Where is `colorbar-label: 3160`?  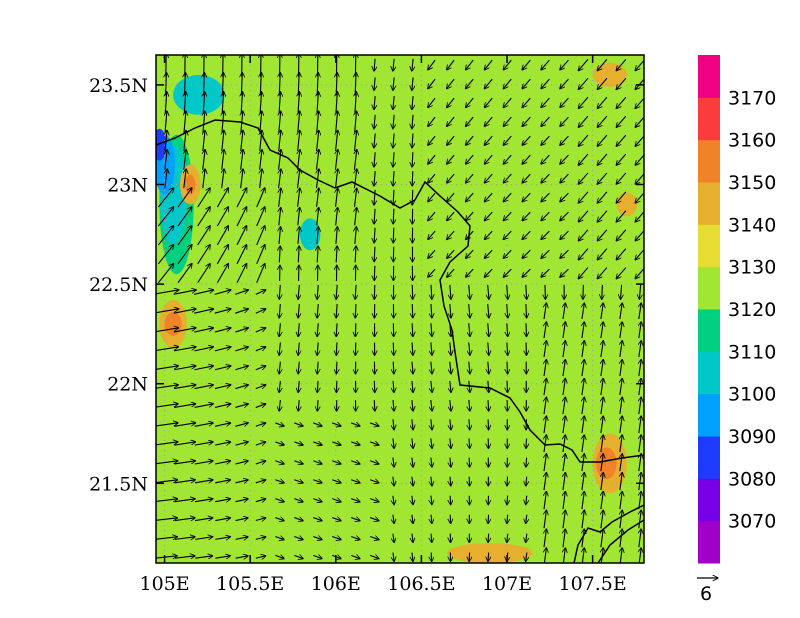 colorbar-label: 3160 is located at coordinates (752, 141).